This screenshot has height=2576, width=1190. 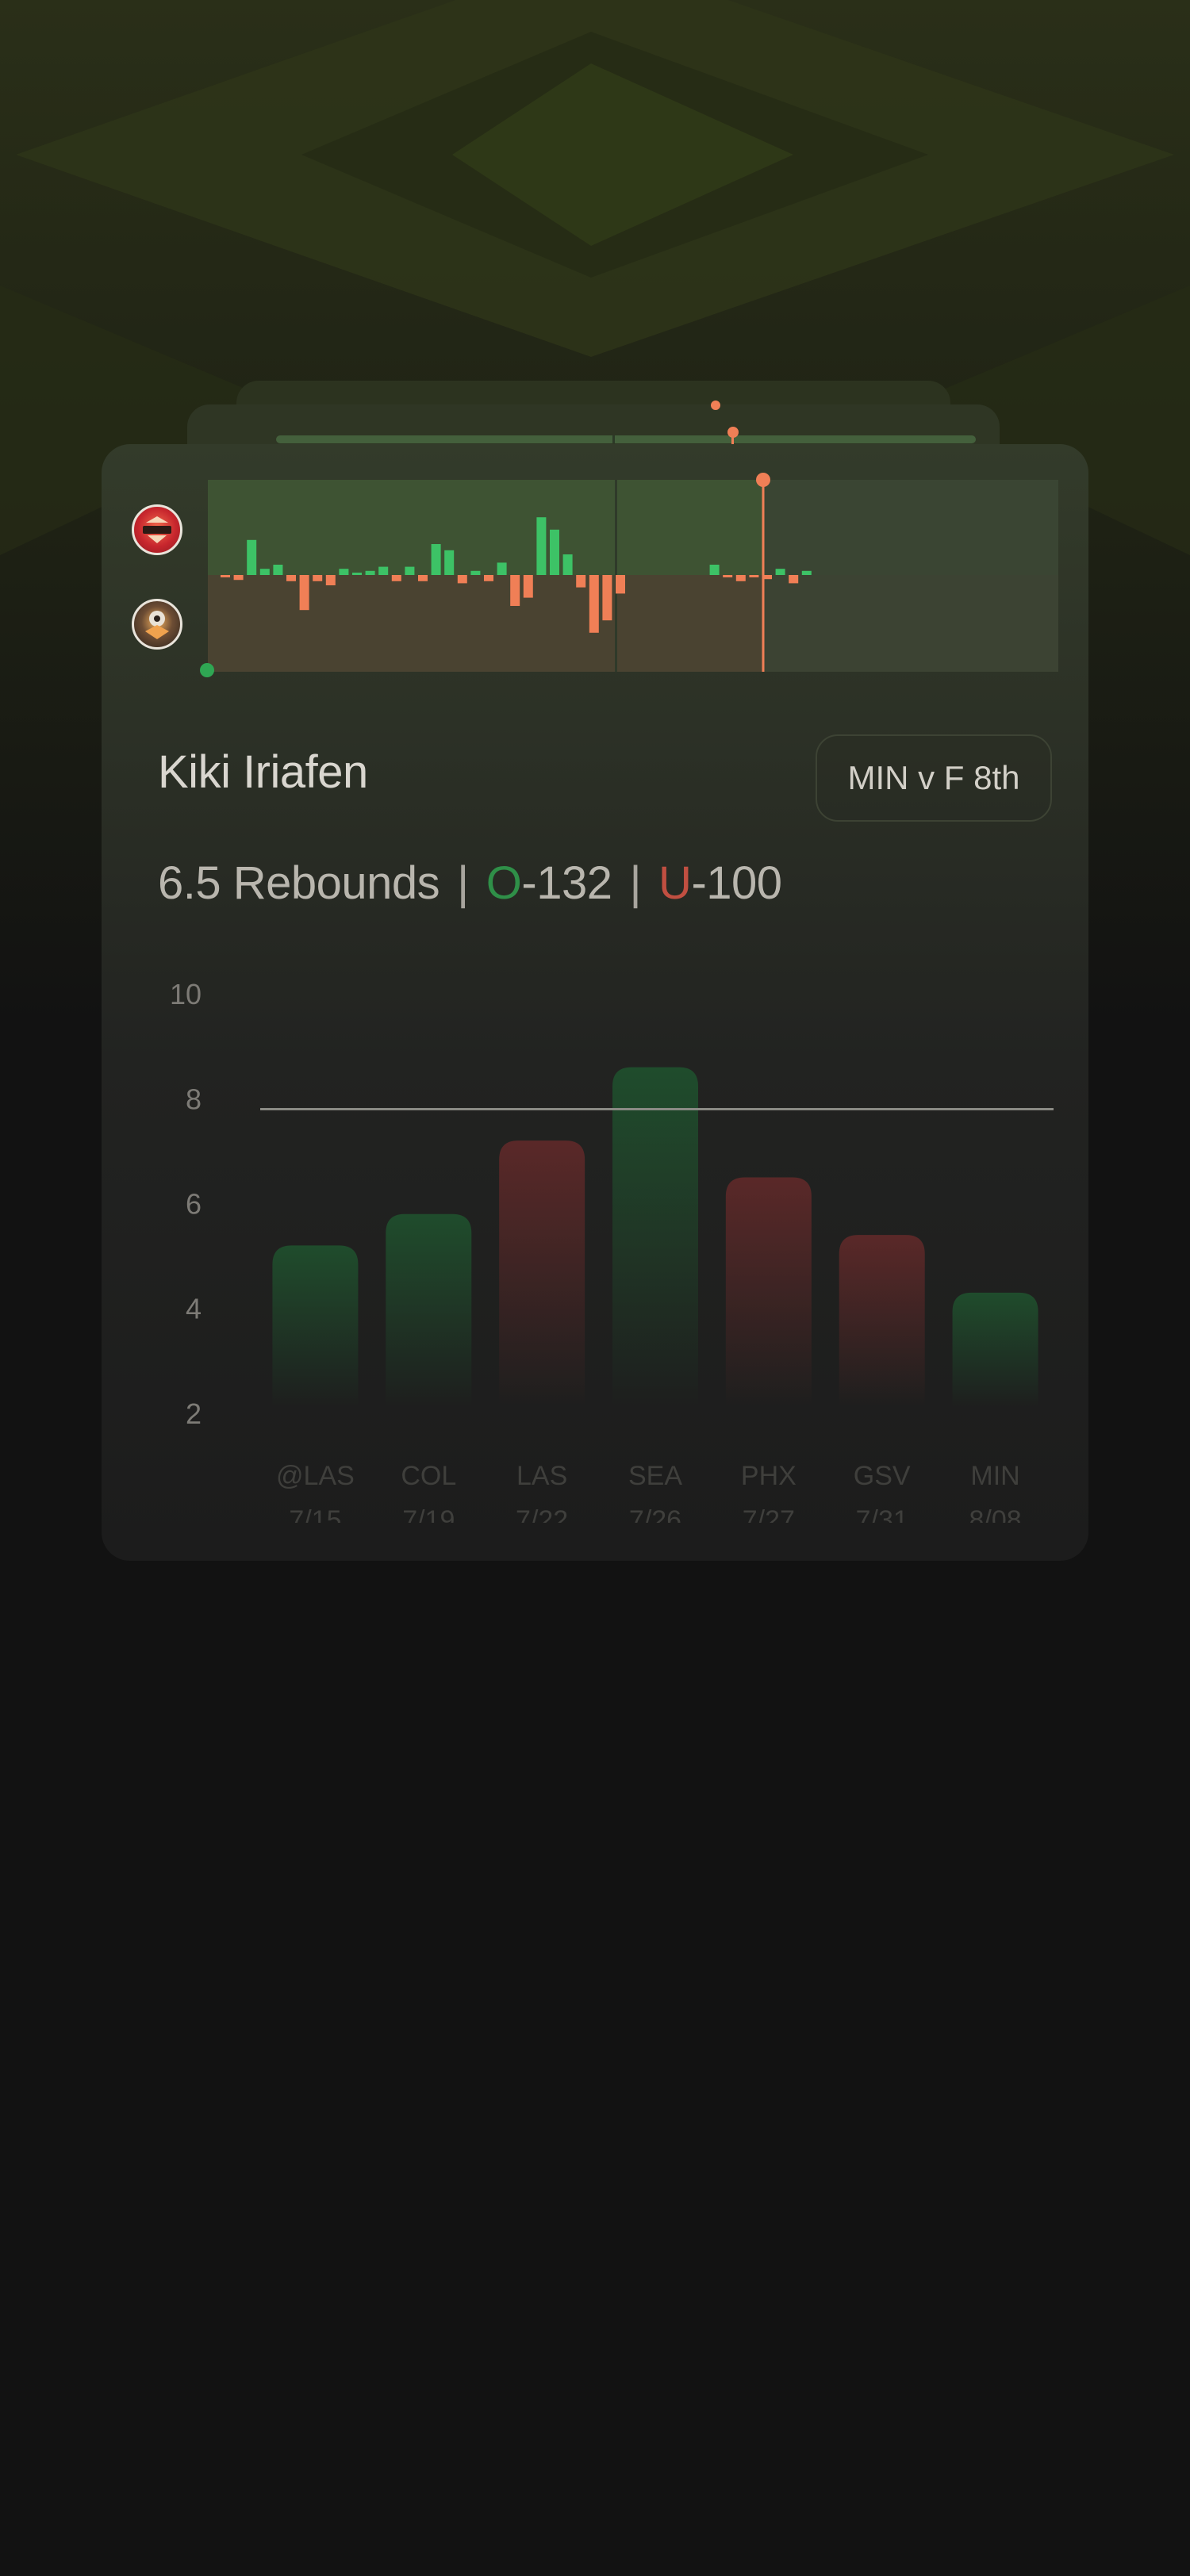 I want to click on chart-bar-sea, so click(x=655, y=1237).